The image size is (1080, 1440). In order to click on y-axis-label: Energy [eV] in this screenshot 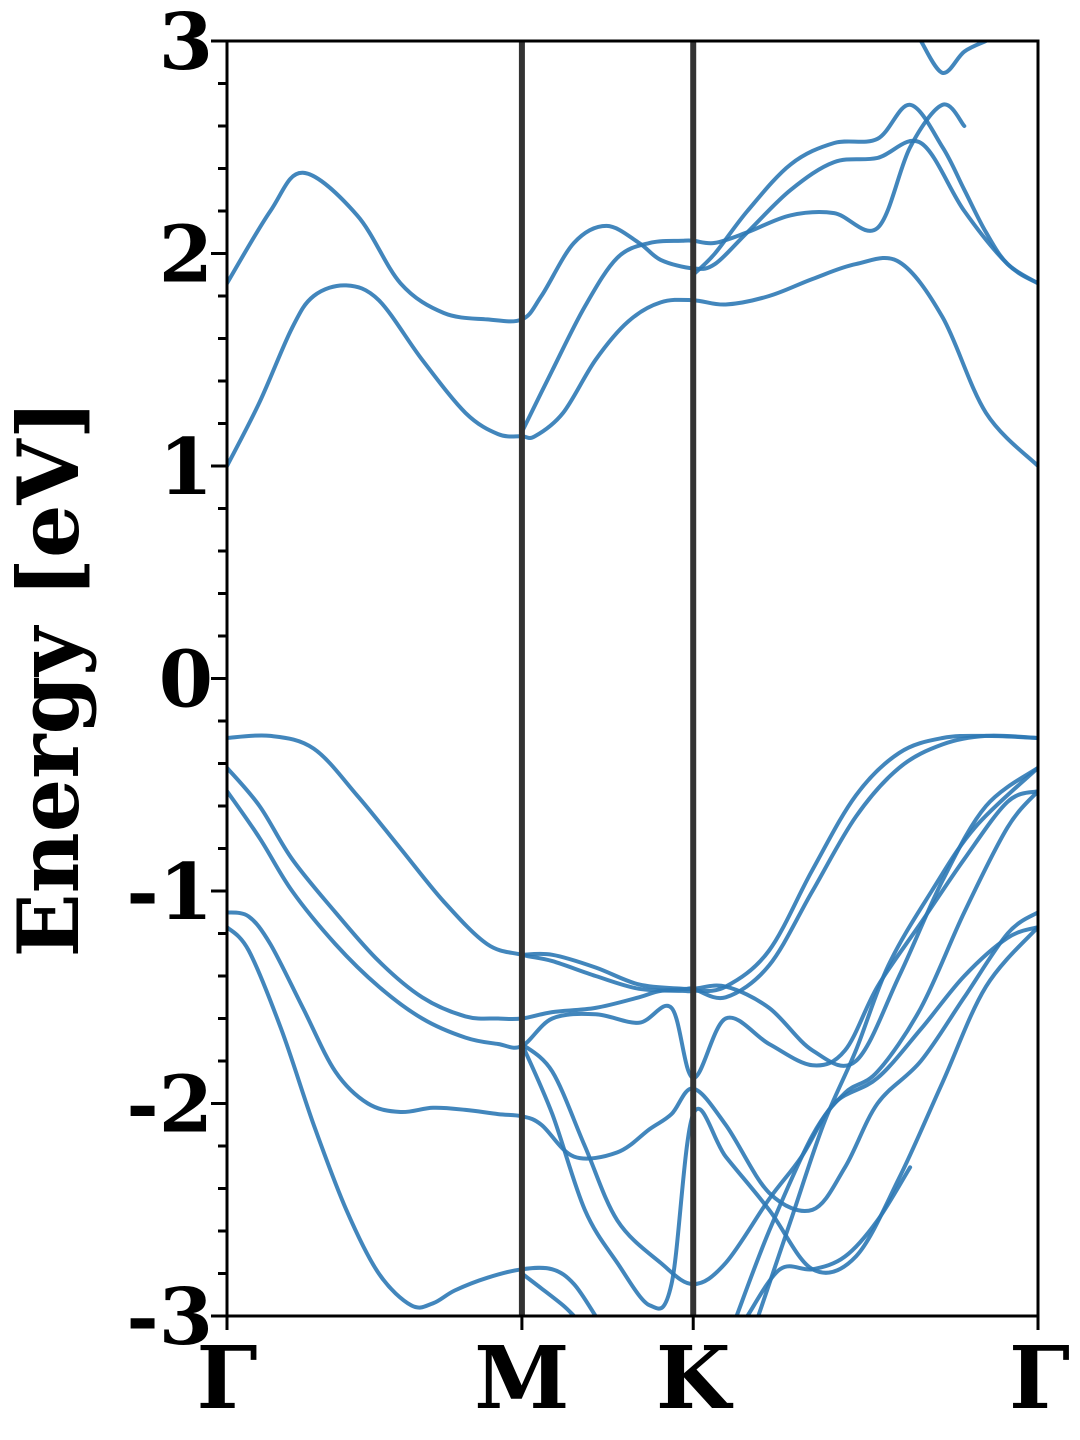, I will do `click(49, 679)`.